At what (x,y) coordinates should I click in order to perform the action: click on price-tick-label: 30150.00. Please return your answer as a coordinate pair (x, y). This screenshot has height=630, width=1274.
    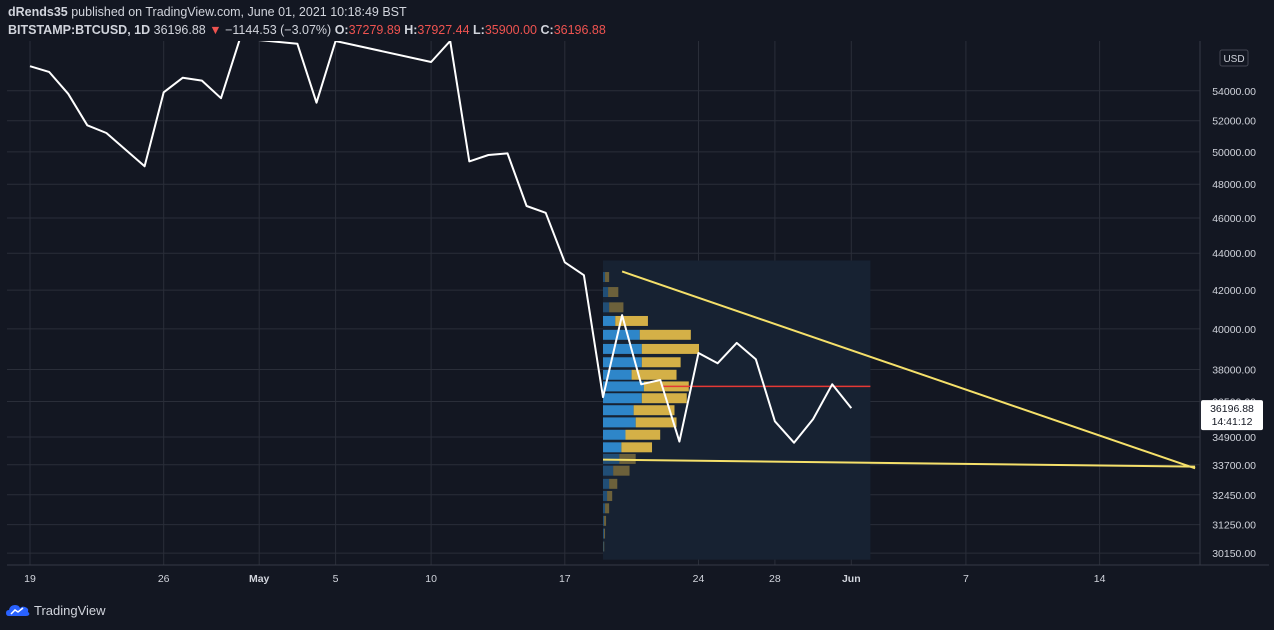
    Looking at the image, I should click on (1234, 554).